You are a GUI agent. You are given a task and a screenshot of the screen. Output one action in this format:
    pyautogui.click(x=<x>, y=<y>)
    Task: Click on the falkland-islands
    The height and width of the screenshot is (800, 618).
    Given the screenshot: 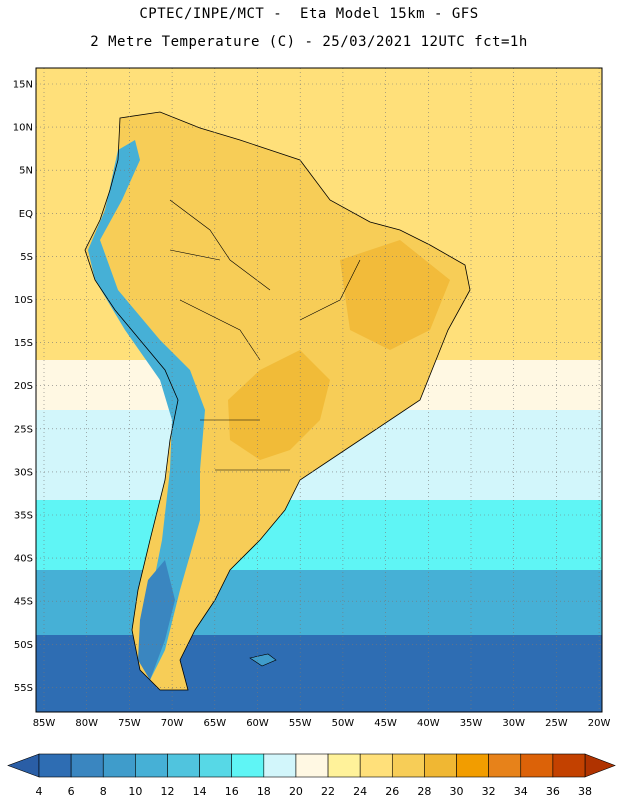 What is the action you would take?
    pyautogui.click(x=263, y=660)
    